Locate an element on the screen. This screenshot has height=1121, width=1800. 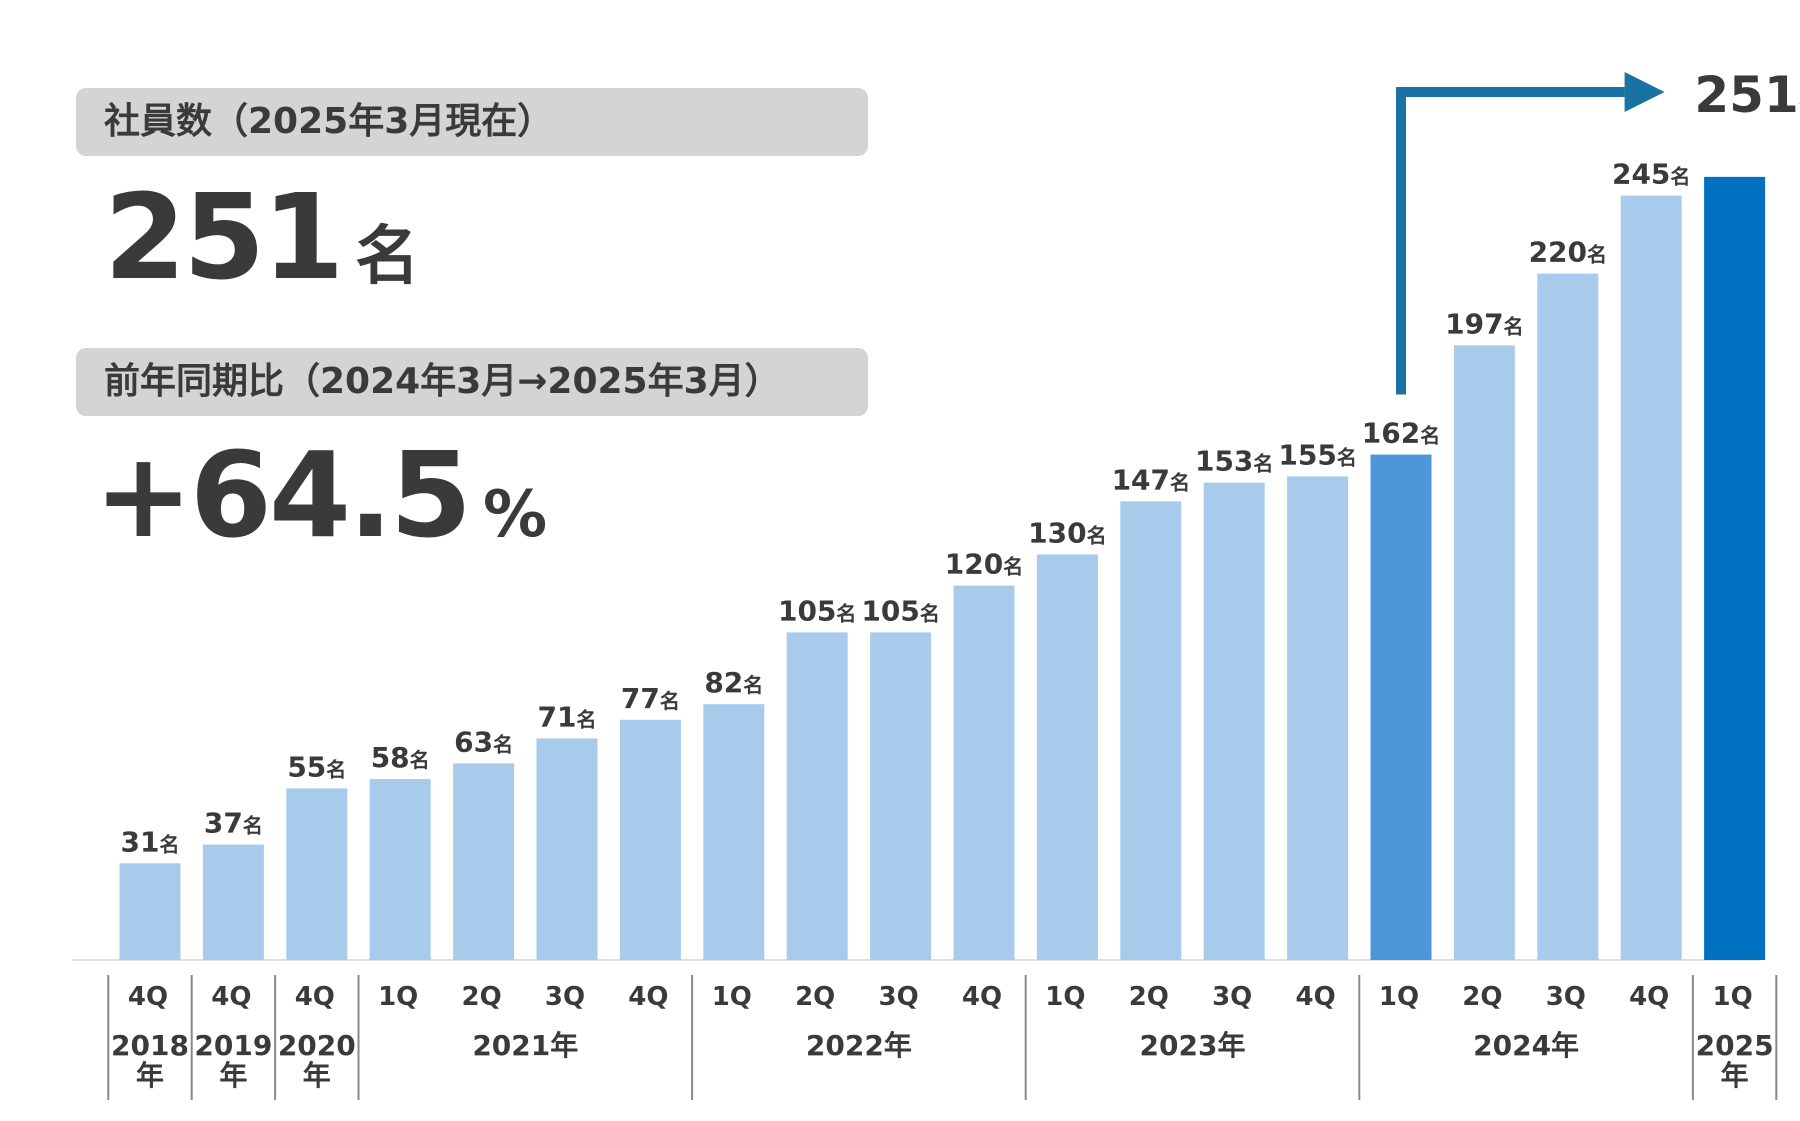
bar-value-label-18: 245名 is located at coordinates (1651, 174).